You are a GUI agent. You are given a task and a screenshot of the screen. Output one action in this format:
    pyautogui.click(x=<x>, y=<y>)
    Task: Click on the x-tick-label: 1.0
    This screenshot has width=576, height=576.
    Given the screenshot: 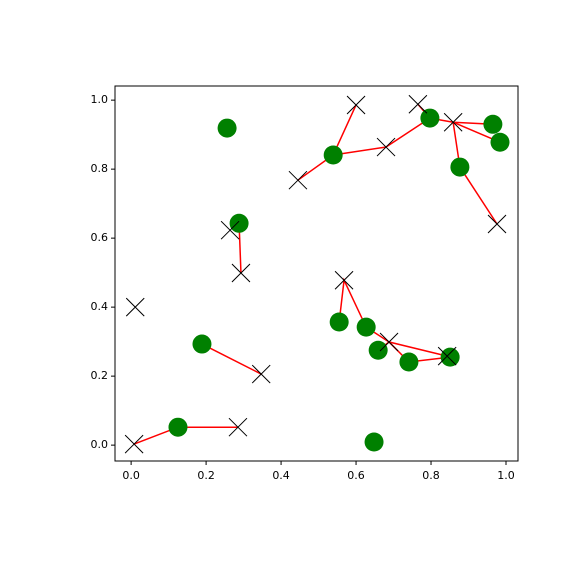 What is the action you would take?
    pyautogui.click(x=506, y=475)
    